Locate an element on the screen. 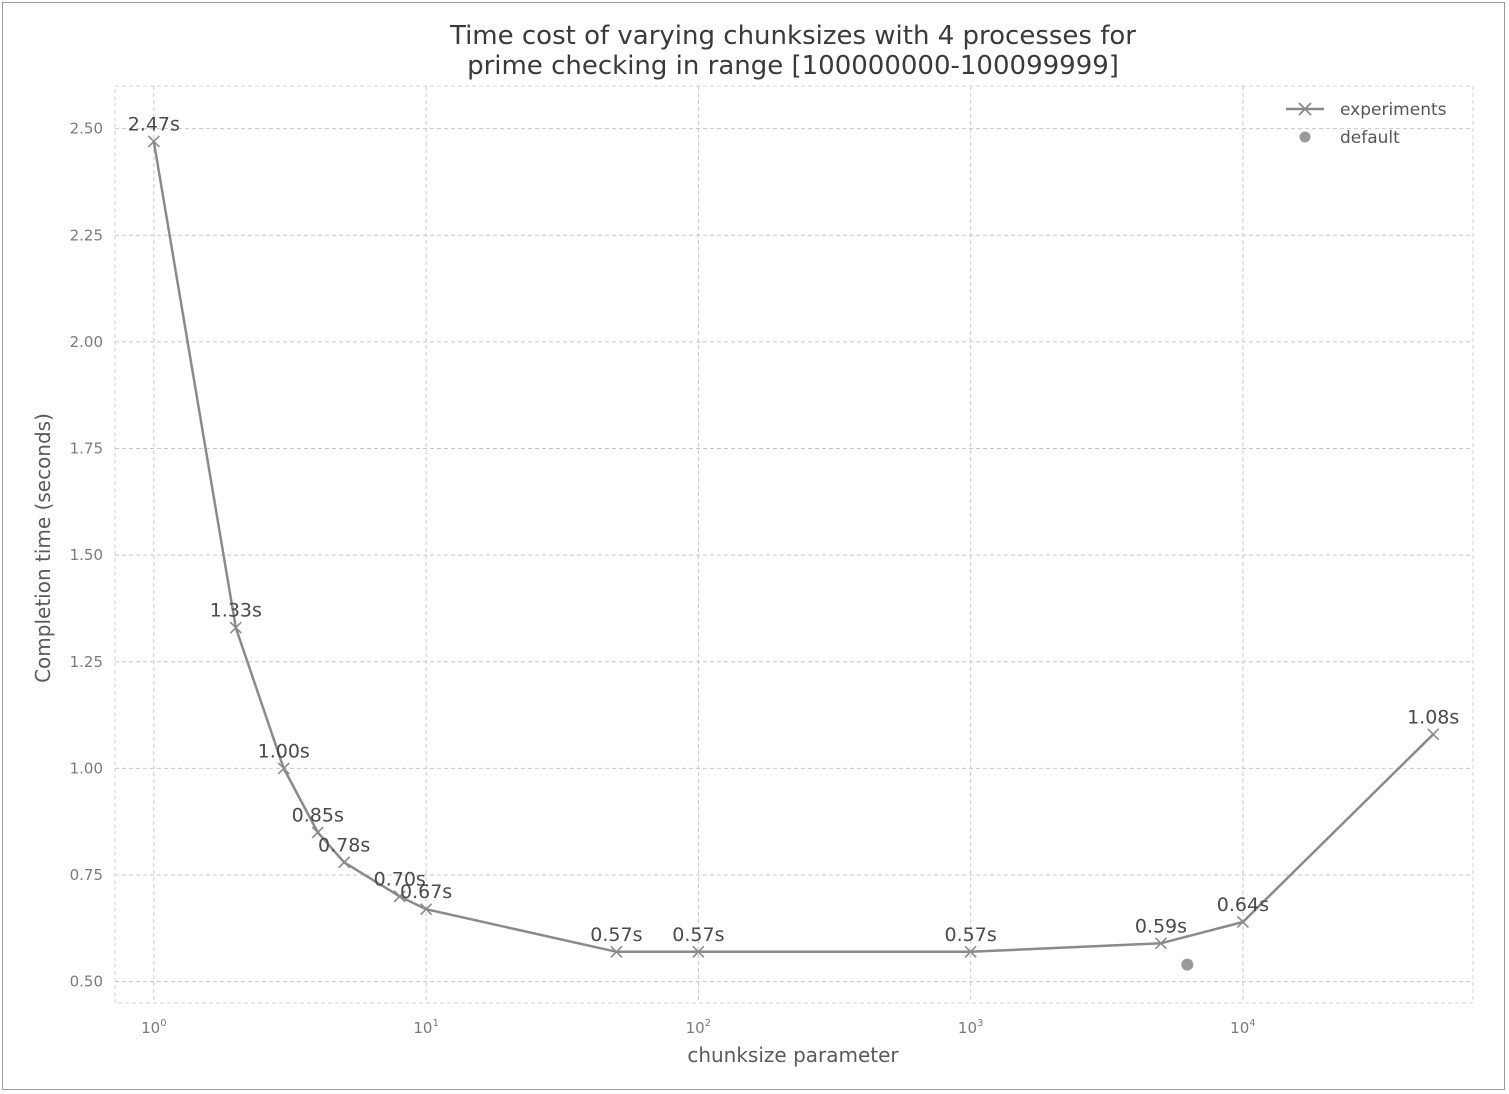  data-label: 0.78s is located at coordinates (344, 845).